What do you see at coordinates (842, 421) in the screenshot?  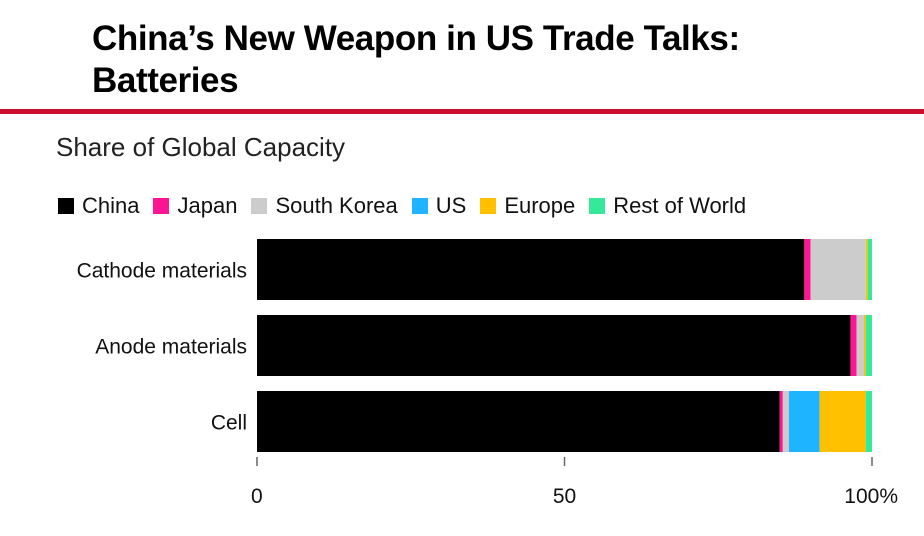 I see `bar-cell-europe` at bounding box center [842, 421].